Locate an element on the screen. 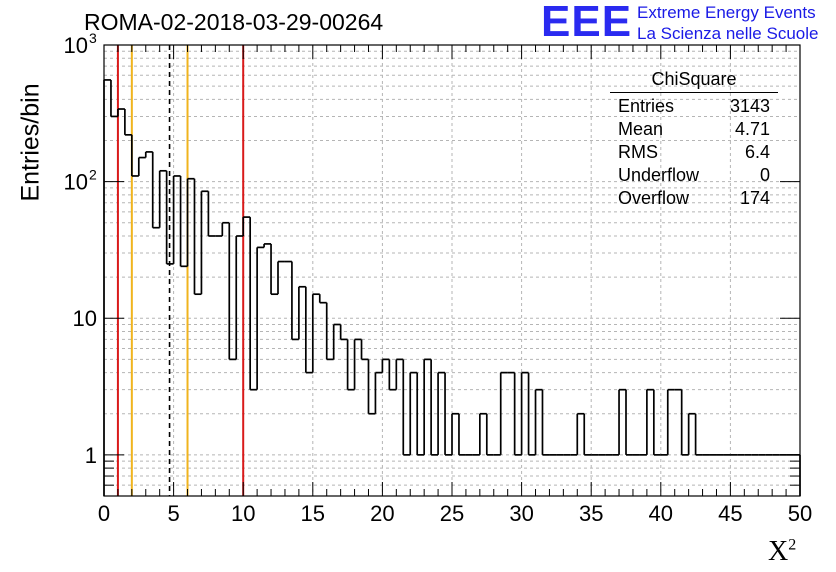  x-tick-label-7: 35 is located at coordinates (591, 513).